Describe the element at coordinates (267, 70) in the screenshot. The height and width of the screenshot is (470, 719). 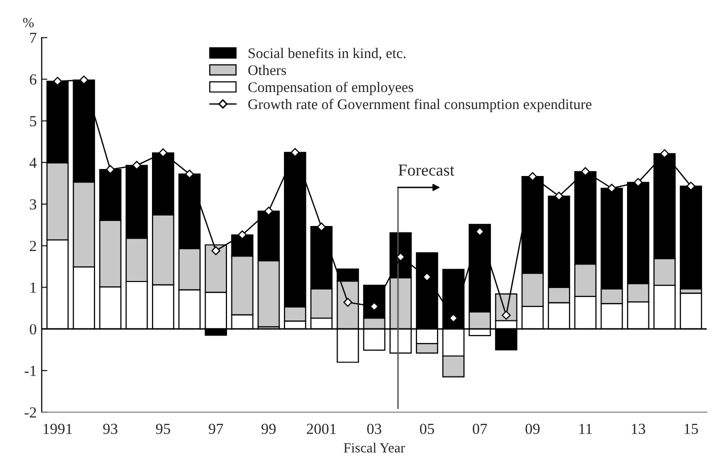
I see `legend-label: Others` at that location.